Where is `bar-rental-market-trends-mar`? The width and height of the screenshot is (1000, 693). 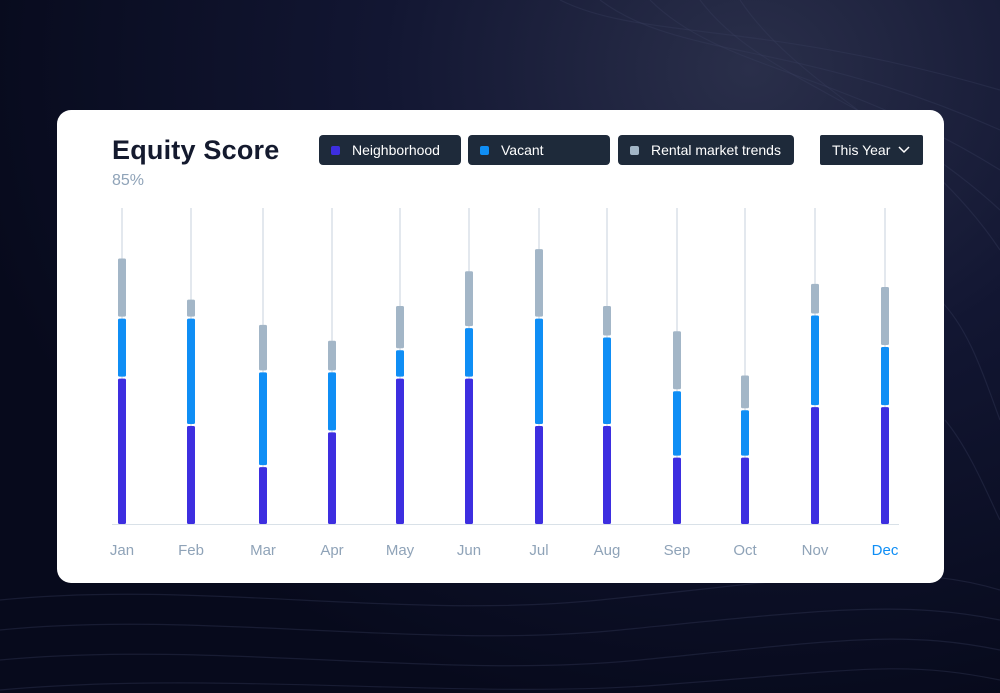 bar-rental-market-trends-mar is located at coordinates (263, 347).